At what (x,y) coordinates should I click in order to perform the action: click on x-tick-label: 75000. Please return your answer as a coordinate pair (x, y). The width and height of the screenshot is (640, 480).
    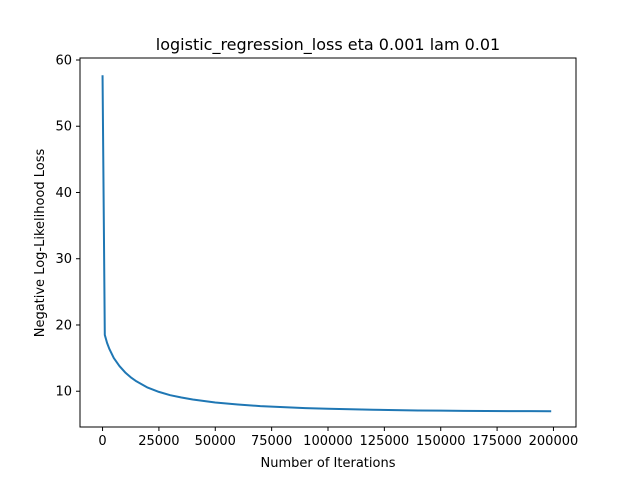
    Looking at the image, I should click on (271, 441).